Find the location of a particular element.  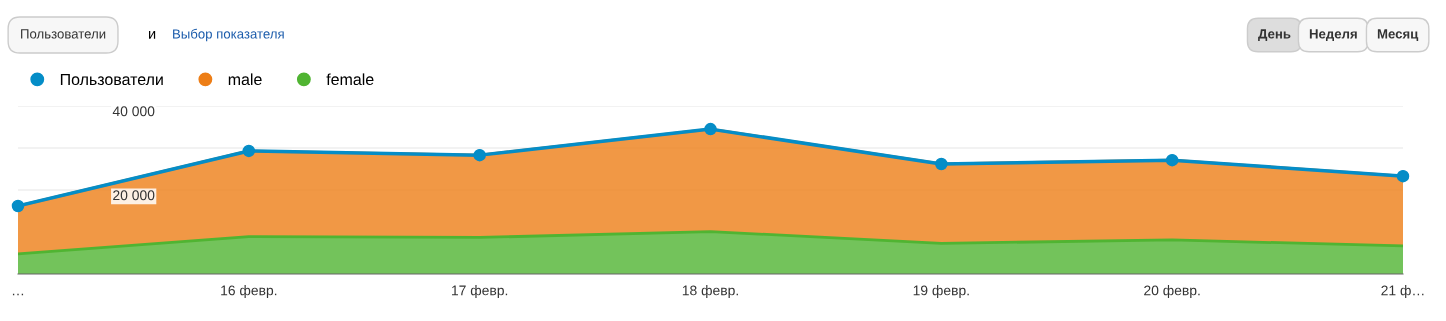

text: Неделя is located at coordinates (1333, 35).